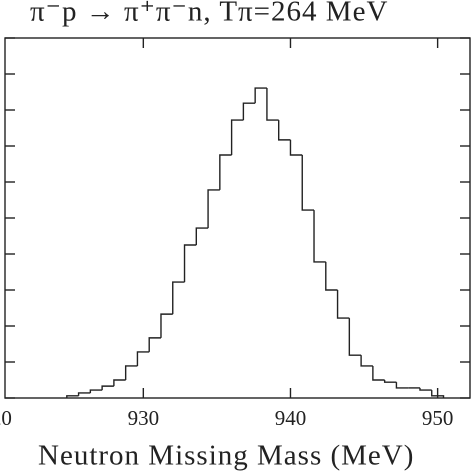 The image size is (474, 474). Describe the element at coordinates (291, 418) in the screenshot. I see `x-tick-label: 940` at that location.